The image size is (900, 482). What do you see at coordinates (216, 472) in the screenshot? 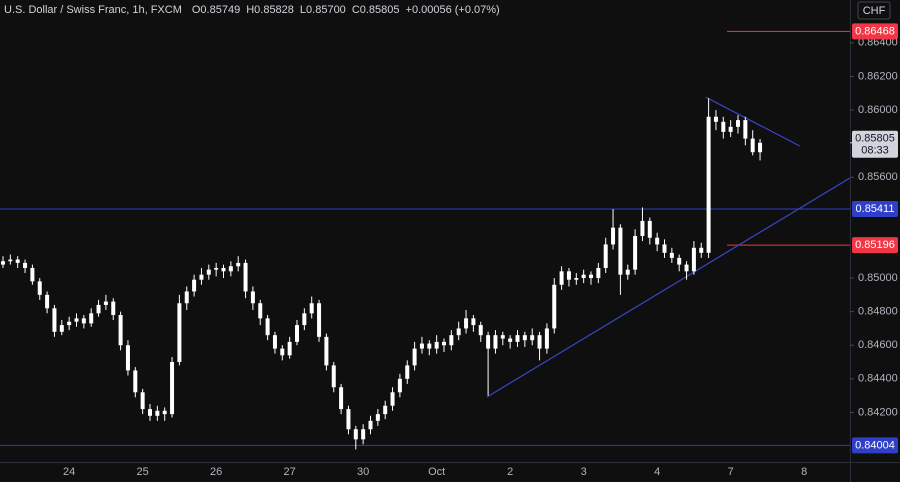
I see `x-tick-label: 26` at bounding box center [216, 472].